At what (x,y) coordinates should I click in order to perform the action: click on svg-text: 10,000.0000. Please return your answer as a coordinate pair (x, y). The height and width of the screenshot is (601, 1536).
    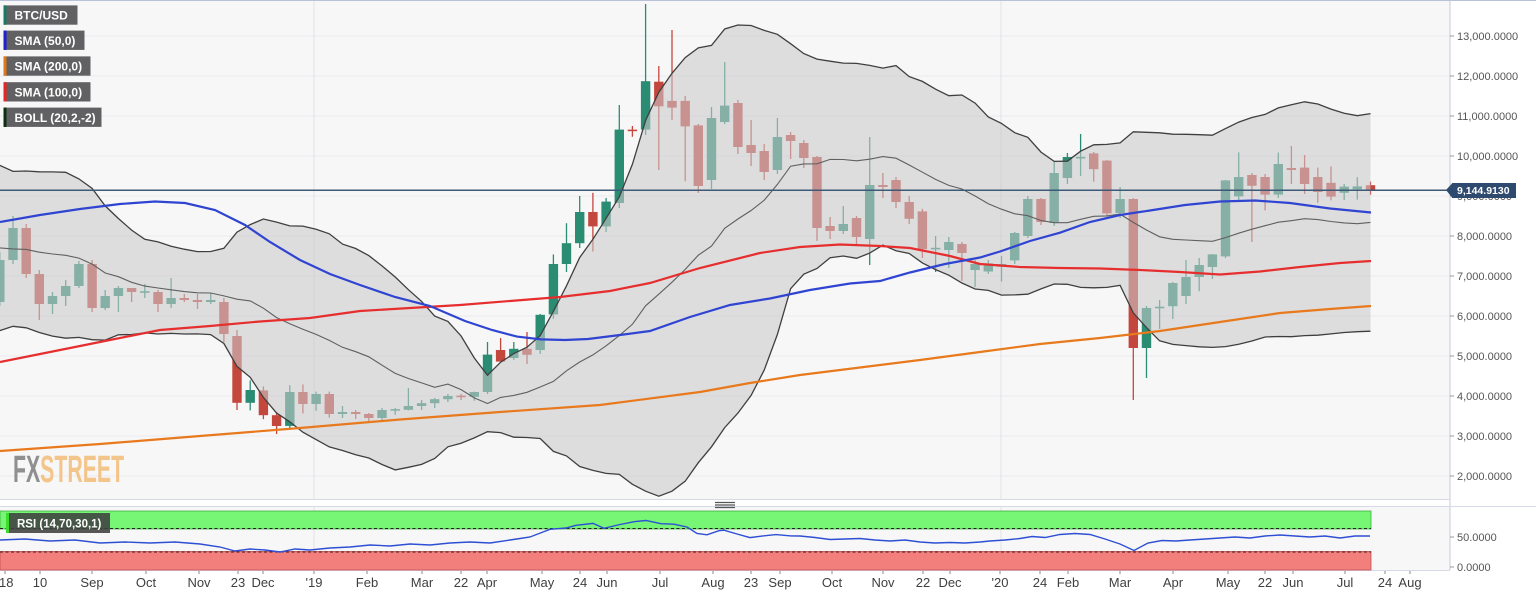
    Looking at the image, I should click on (1487, 157).